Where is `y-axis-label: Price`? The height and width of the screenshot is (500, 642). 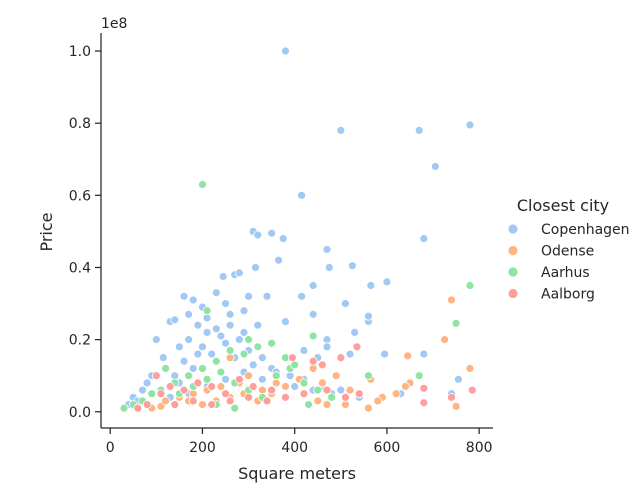 y-axis-label: Price is located at coordinates (46, 231).